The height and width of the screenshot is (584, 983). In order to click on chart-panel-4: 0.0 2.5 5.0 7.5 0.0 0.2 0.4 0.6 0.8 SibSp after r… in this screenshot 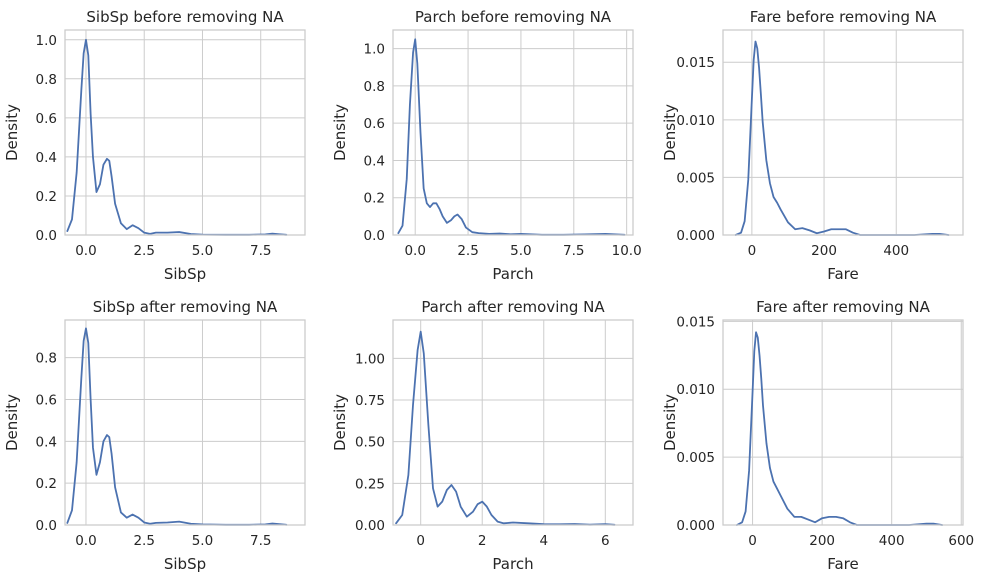, I will do `click(154, 435)`.